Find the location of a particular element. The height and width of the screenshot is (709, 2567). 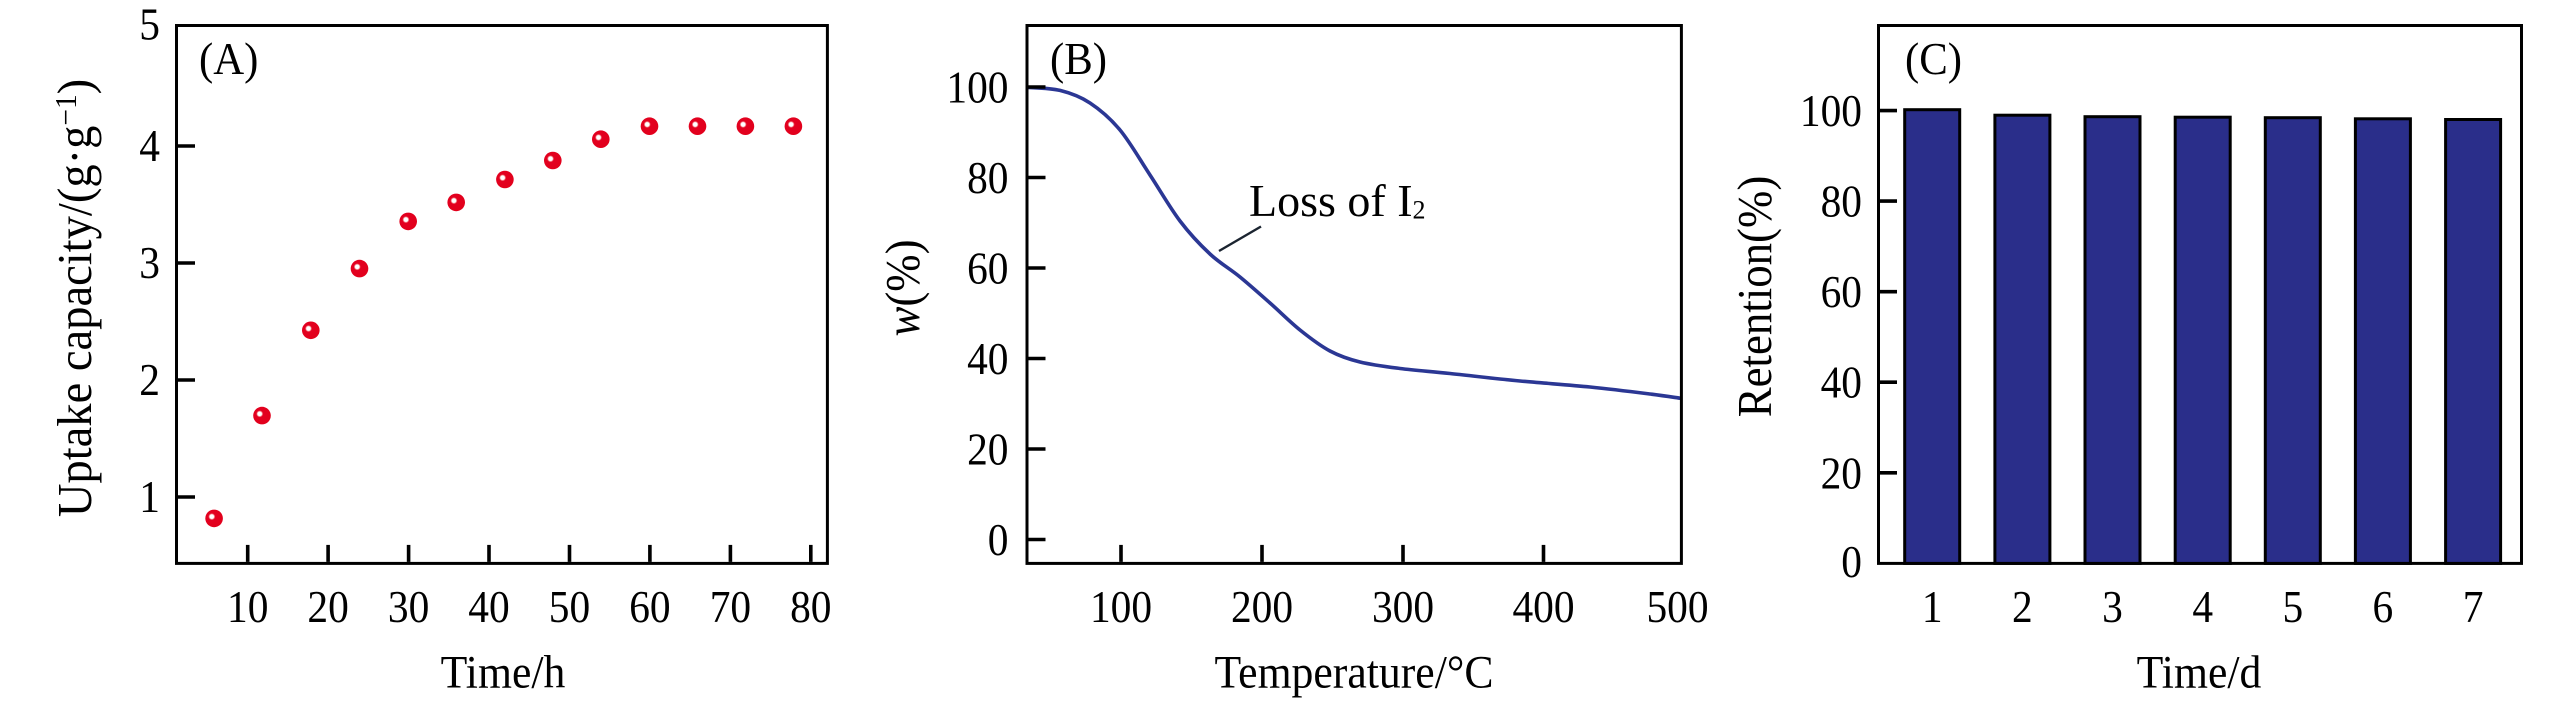

svg-text: (C) is located at coordinates (1933, 59).